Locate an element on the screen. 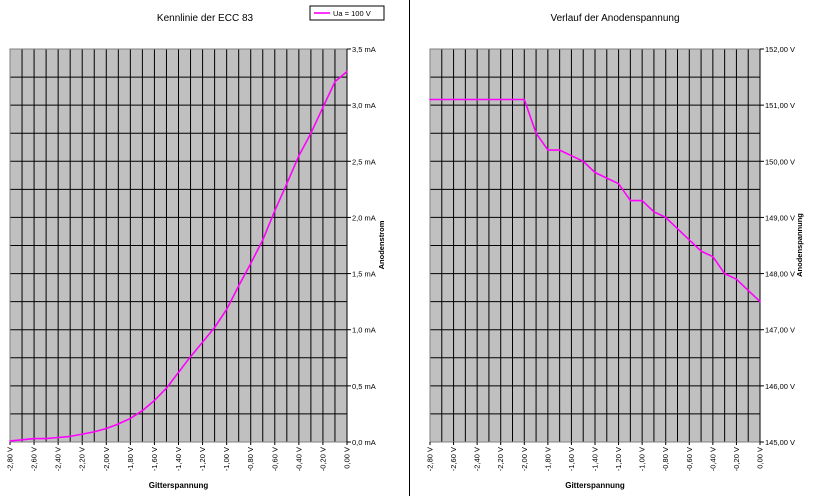 The width and height of the screenshot is (820, 496). y-tick-label: 0,5 mA is located at coordinates (364, 386).